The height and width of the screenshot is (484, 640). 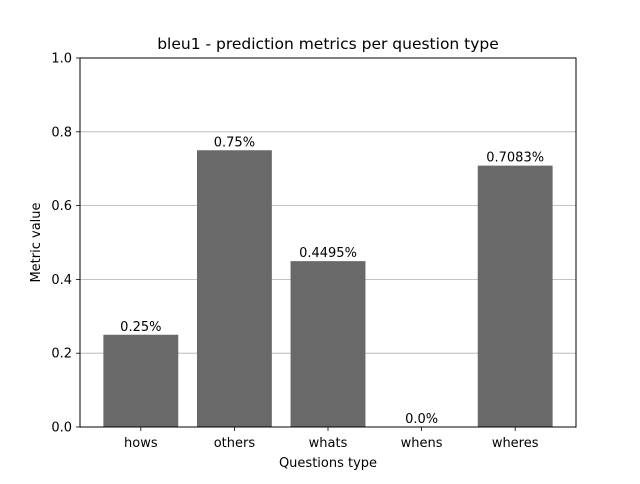 What do you see at coordinates (515, 158) in the screenshot?
I see `data-label-wheres: 0.7083%` at bounding box center [515, 158].